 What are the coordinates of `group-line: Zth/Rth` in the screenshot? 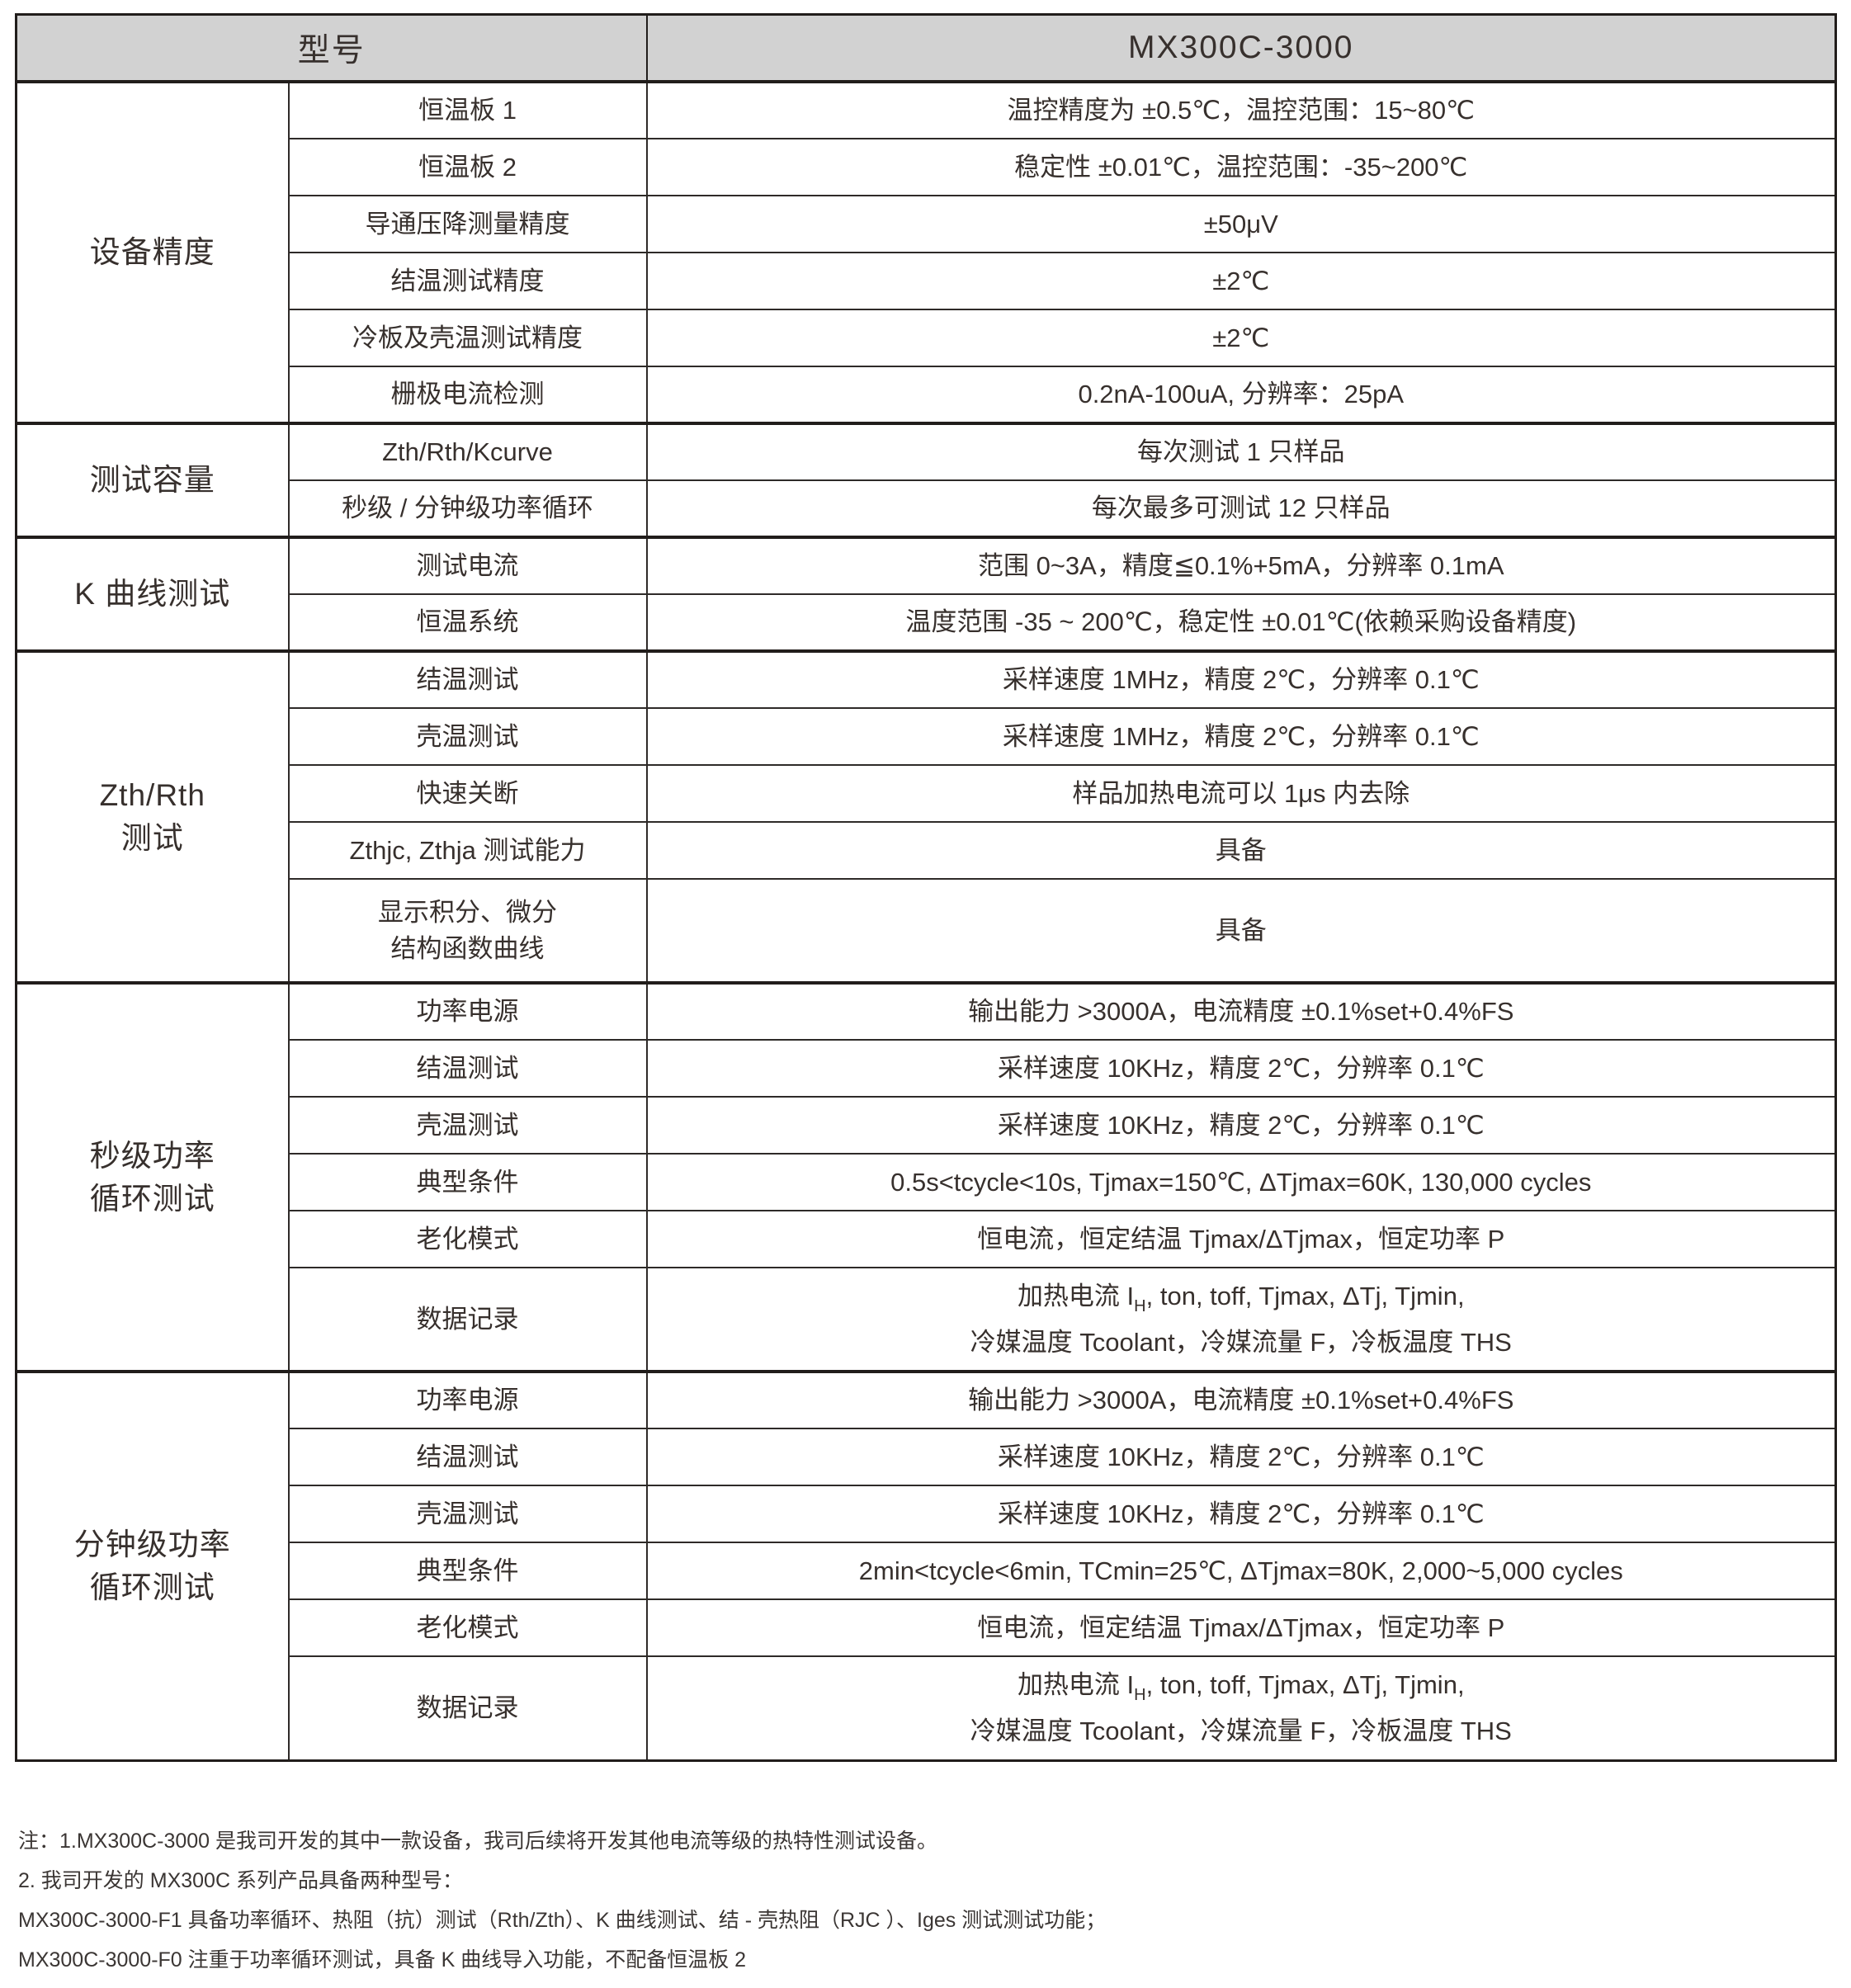 It's located at (152, 795).